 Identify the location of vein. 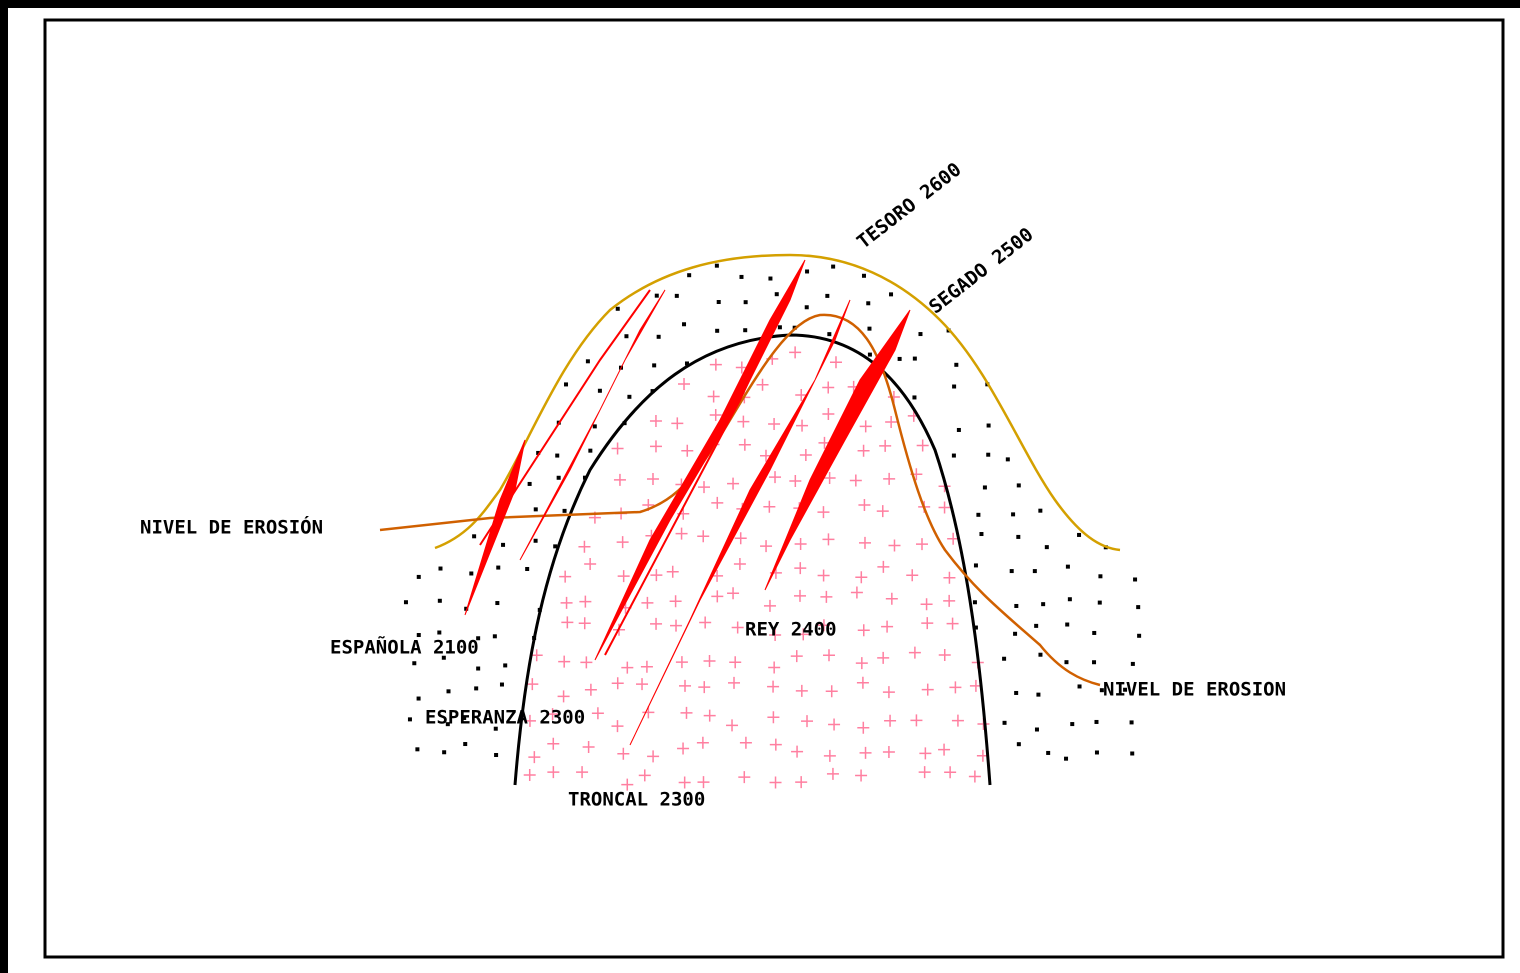
(495, 527).